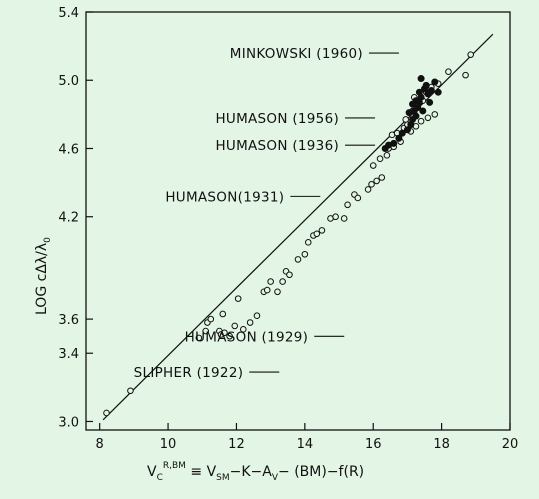 The image size is (539, 499). What do you see at coordinates (68, 13) in the screenshot?
I see `y-tick-label: 5.4` at bounding box center [68, 13].